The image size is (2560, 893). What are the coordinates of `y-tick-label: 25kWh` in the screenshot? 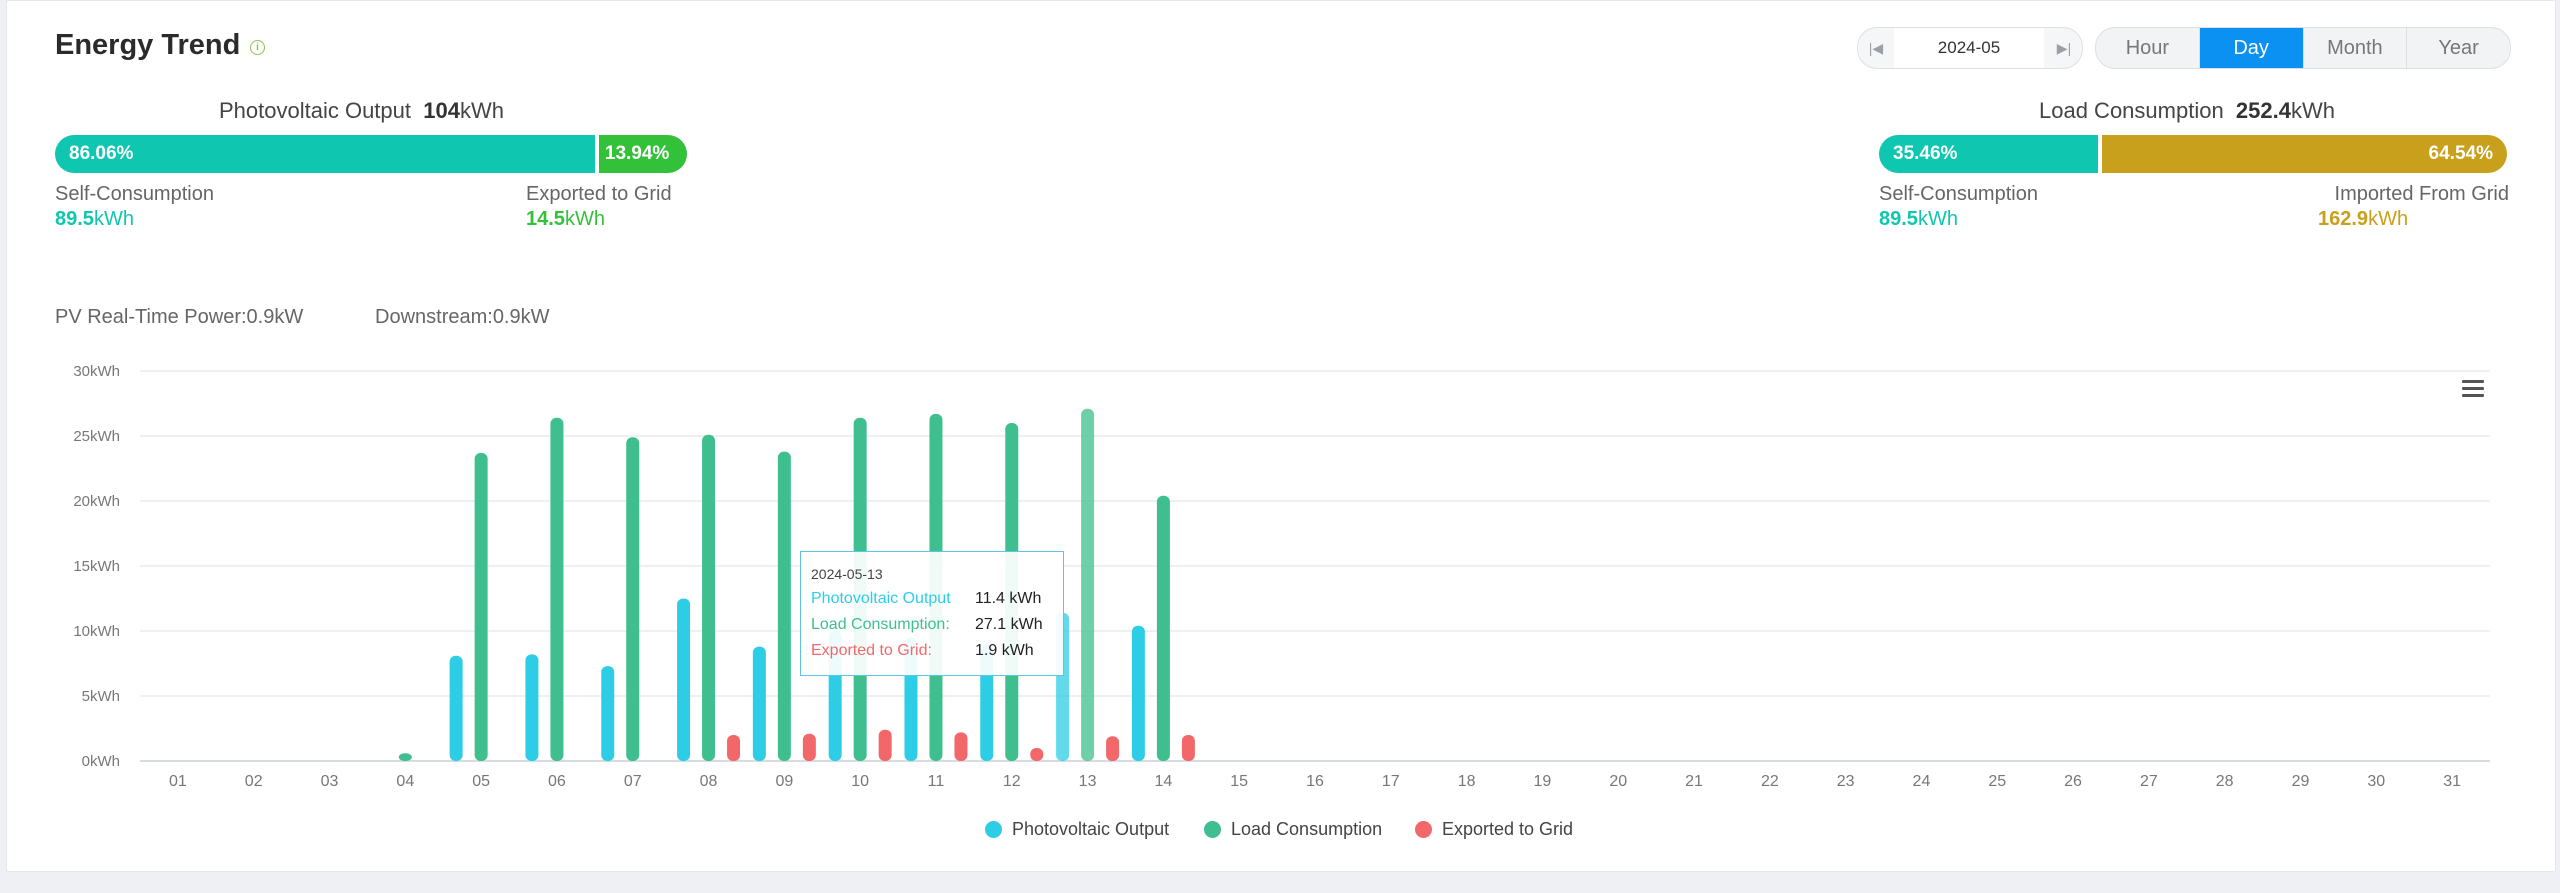 It's located at (96, 436).